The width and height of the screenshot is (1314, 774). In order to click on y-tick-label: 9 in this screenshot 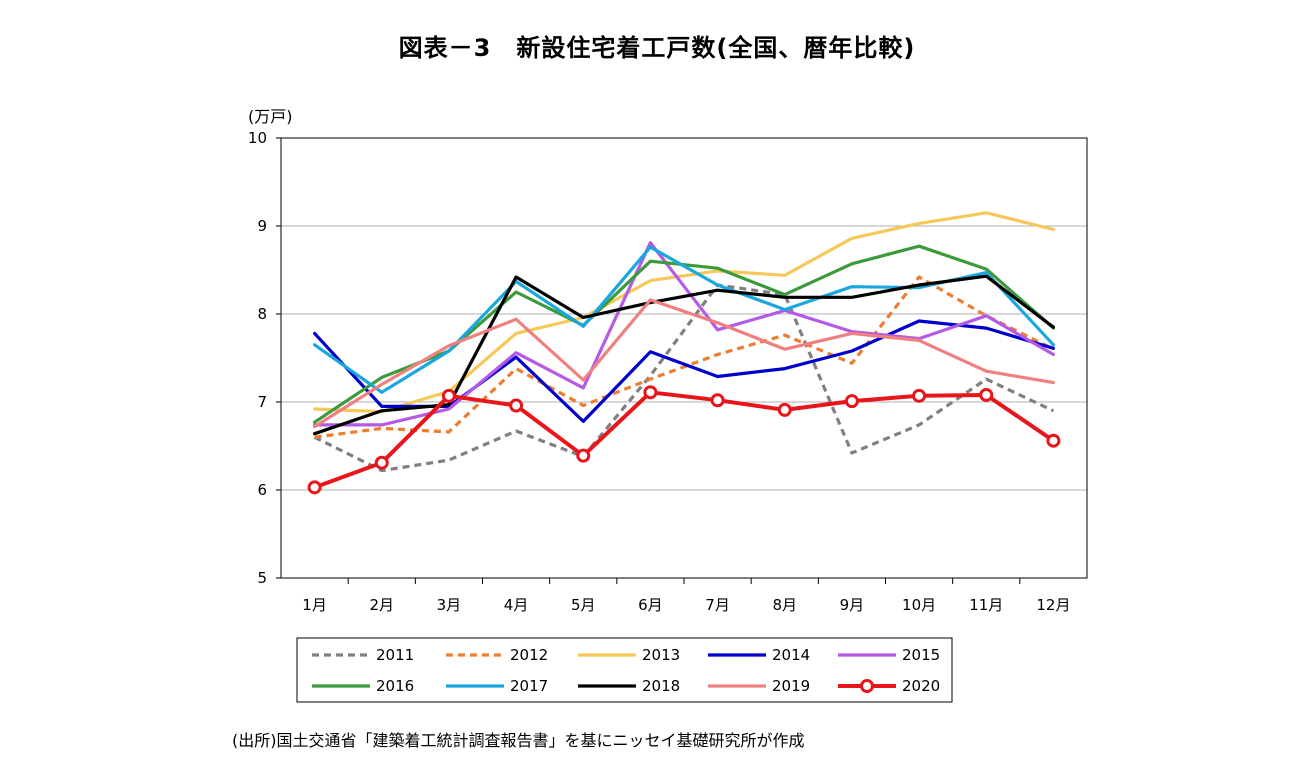, I will do `click(262, 226)`.